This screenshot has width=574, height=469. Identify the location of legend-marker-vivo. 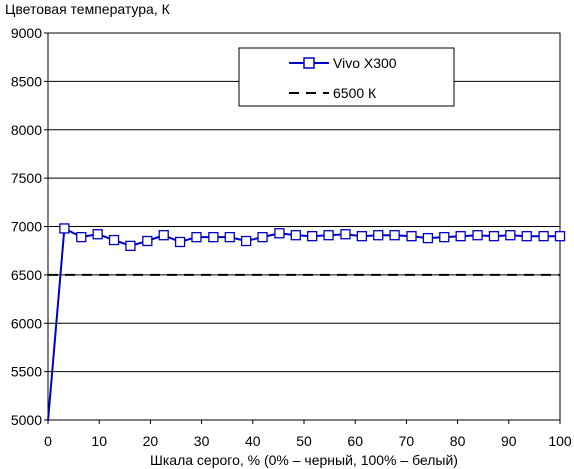
(309, 63).